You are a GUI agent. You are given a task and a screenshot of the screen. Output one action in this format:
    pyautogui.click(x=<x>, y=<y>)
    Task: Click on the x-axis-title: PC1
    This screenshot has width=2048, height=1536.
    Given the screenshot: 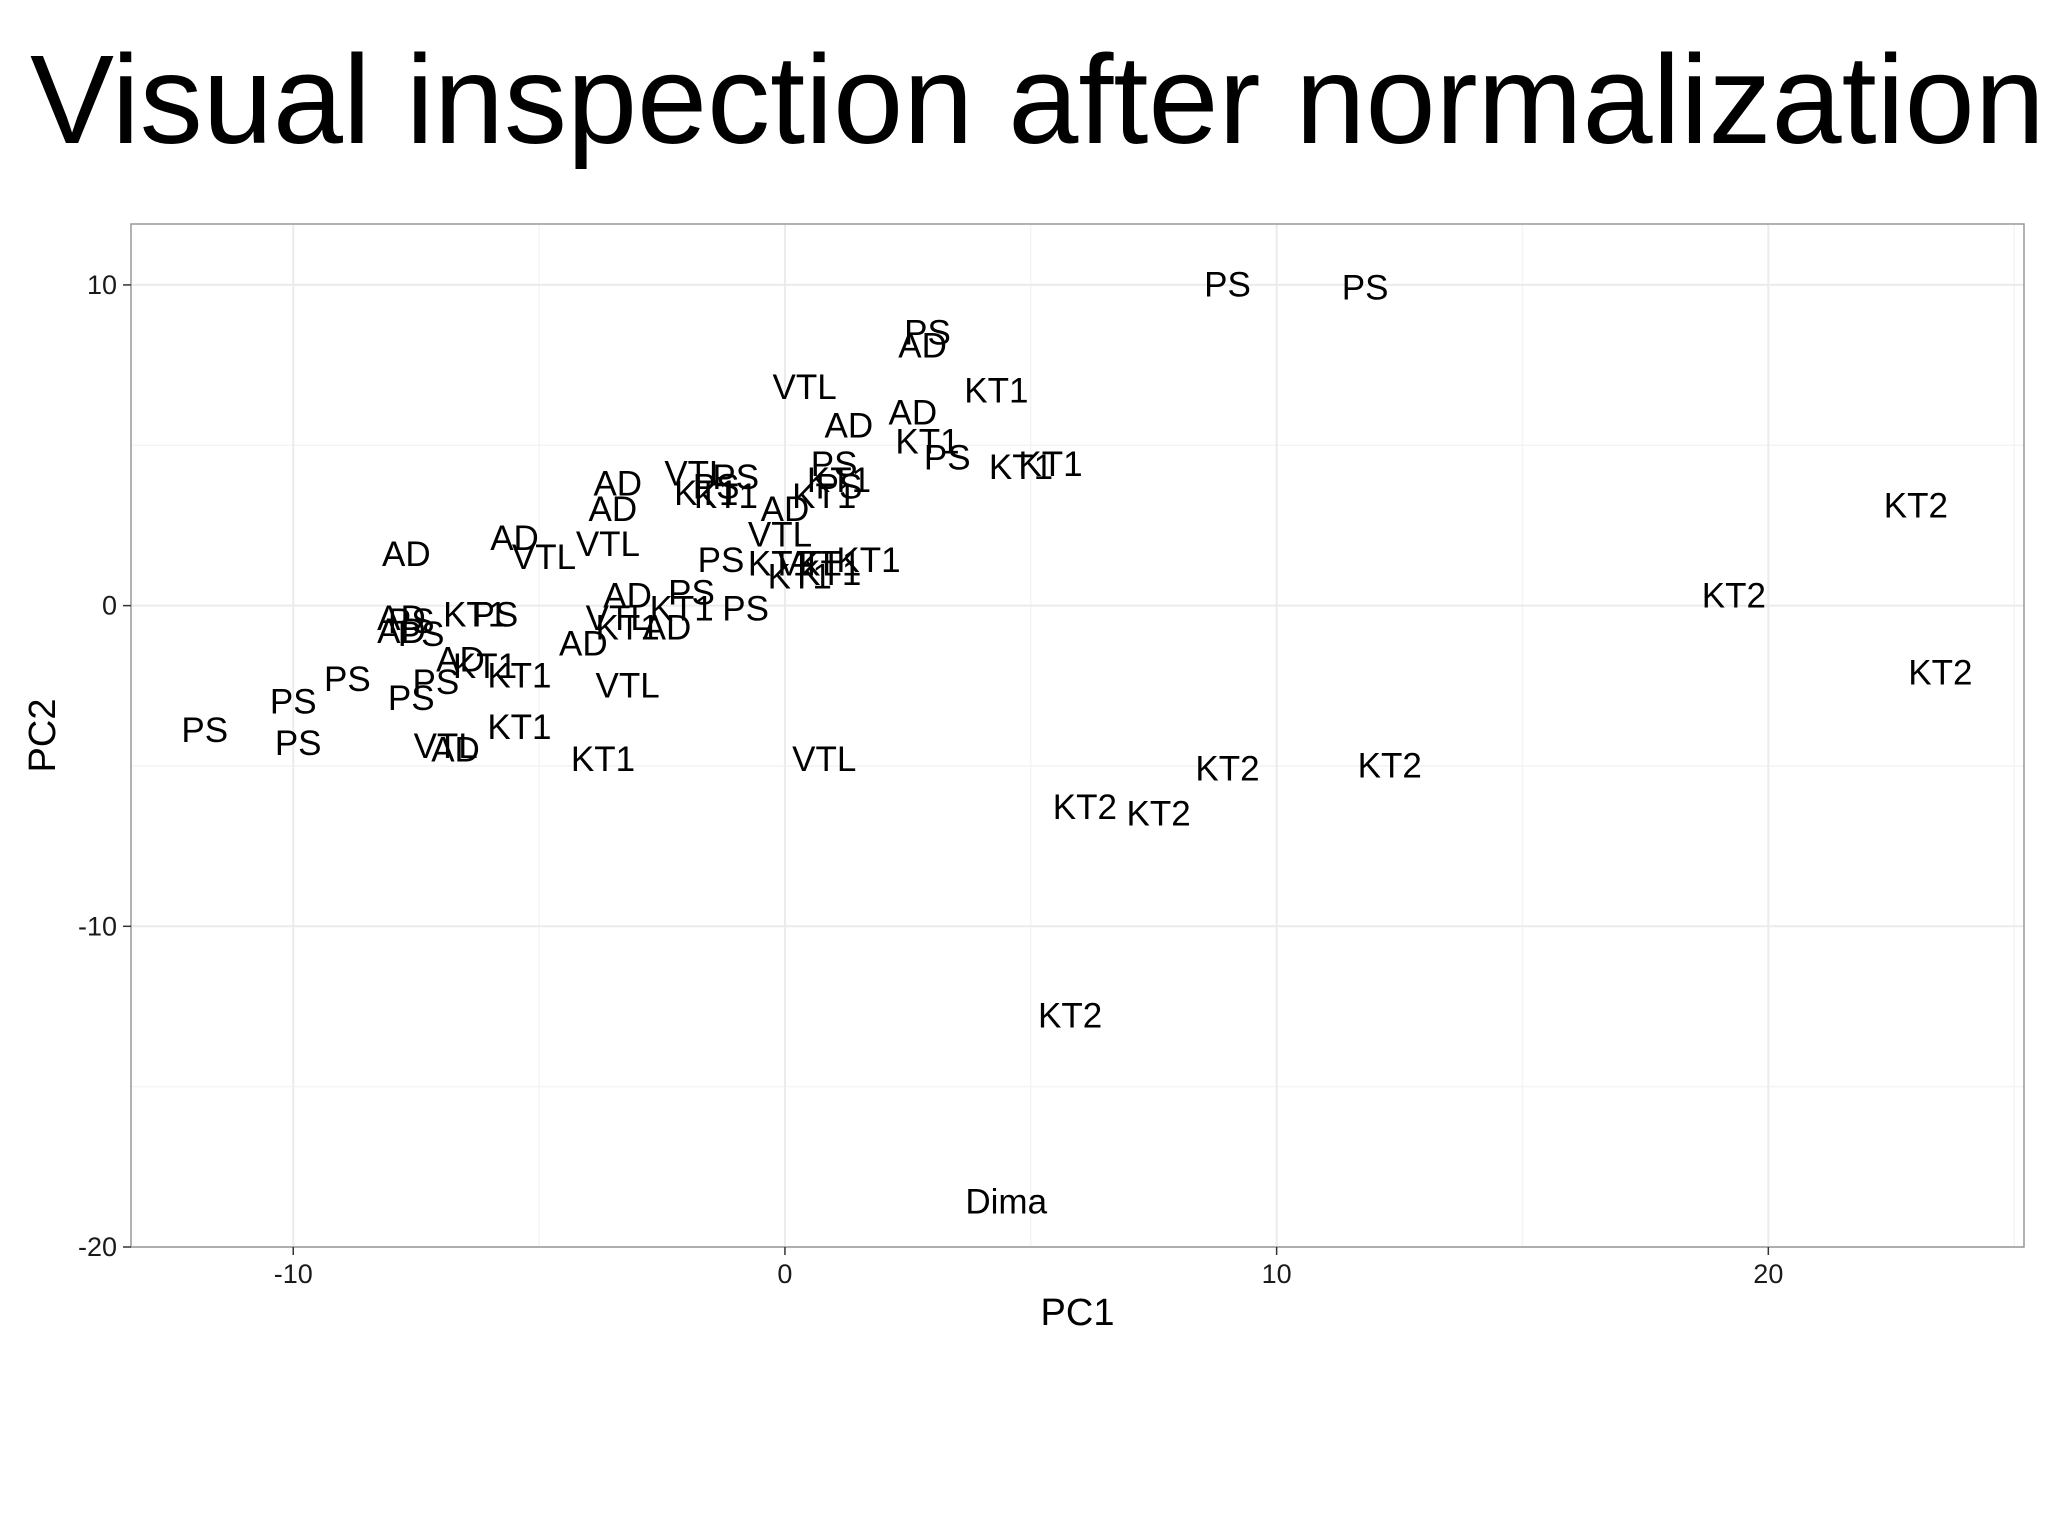 What is the action you would take?
    pyautogui.click(x=1078, y=1313)
    